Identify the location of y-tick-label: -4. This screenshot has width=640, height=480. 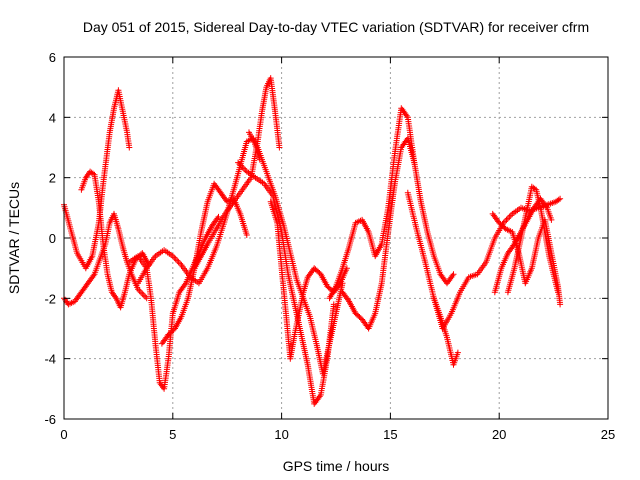
(50, 359).